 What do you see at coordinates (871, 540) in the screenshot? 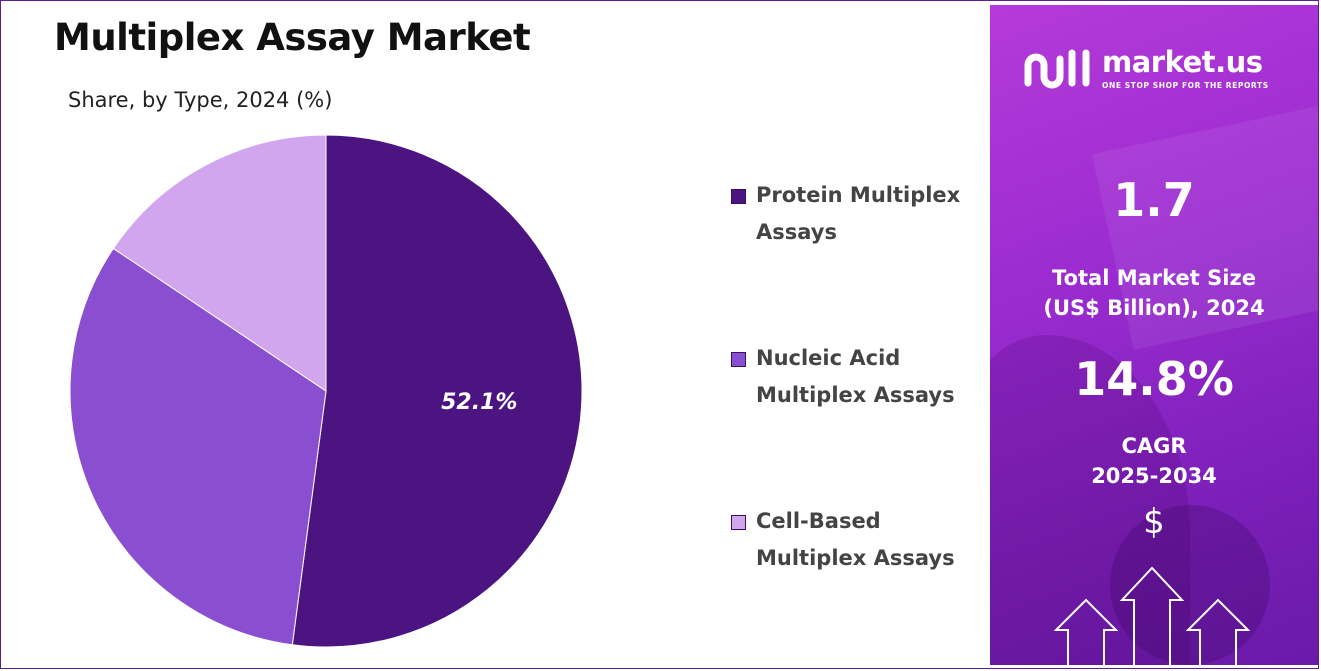
I see `legend-label-cell: Cell-Based Multiplex Assays` at bounding box center [871, 540].